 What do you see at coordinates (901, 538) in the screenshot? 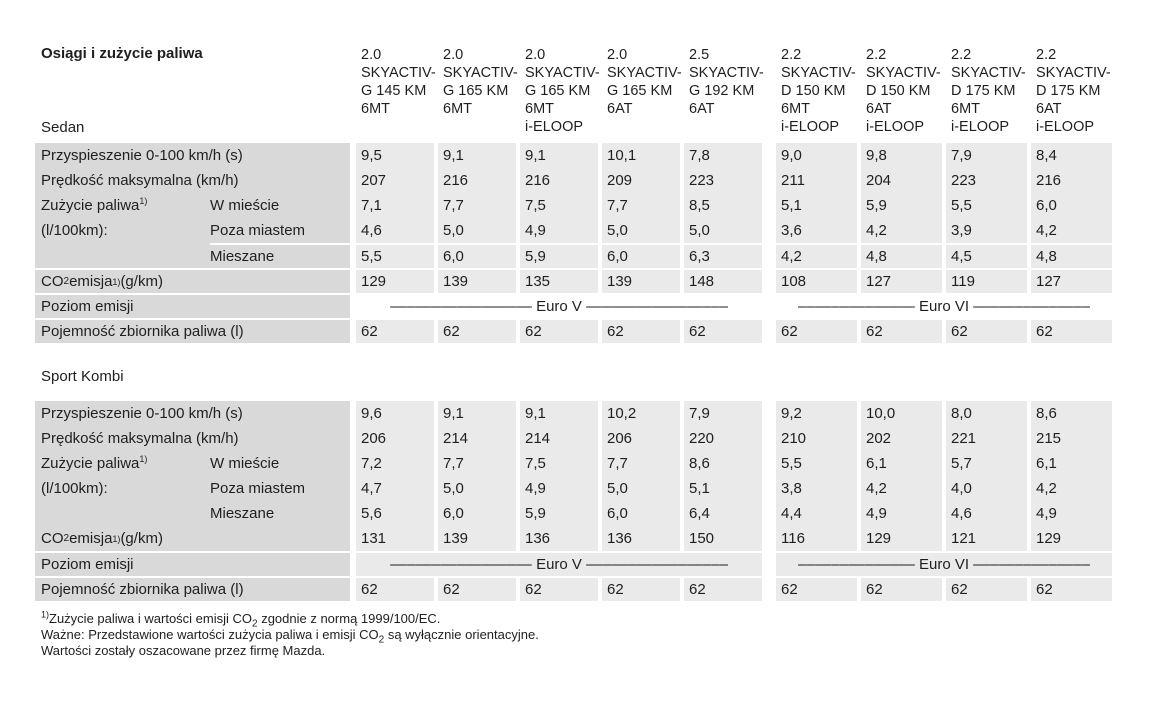
I see `value-cell-co2: 129` at bounding box center [901, 538].